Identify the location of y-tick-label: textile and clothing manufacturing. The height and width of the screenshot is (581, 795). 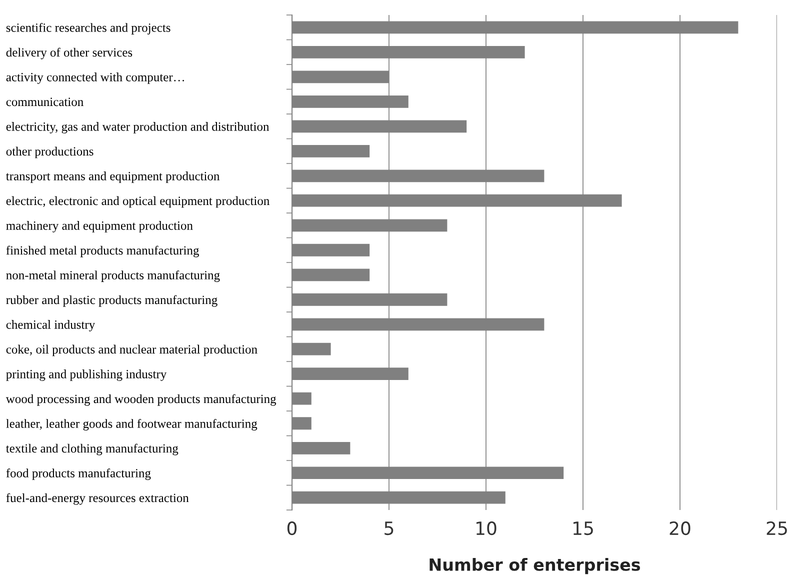
(92, 450).